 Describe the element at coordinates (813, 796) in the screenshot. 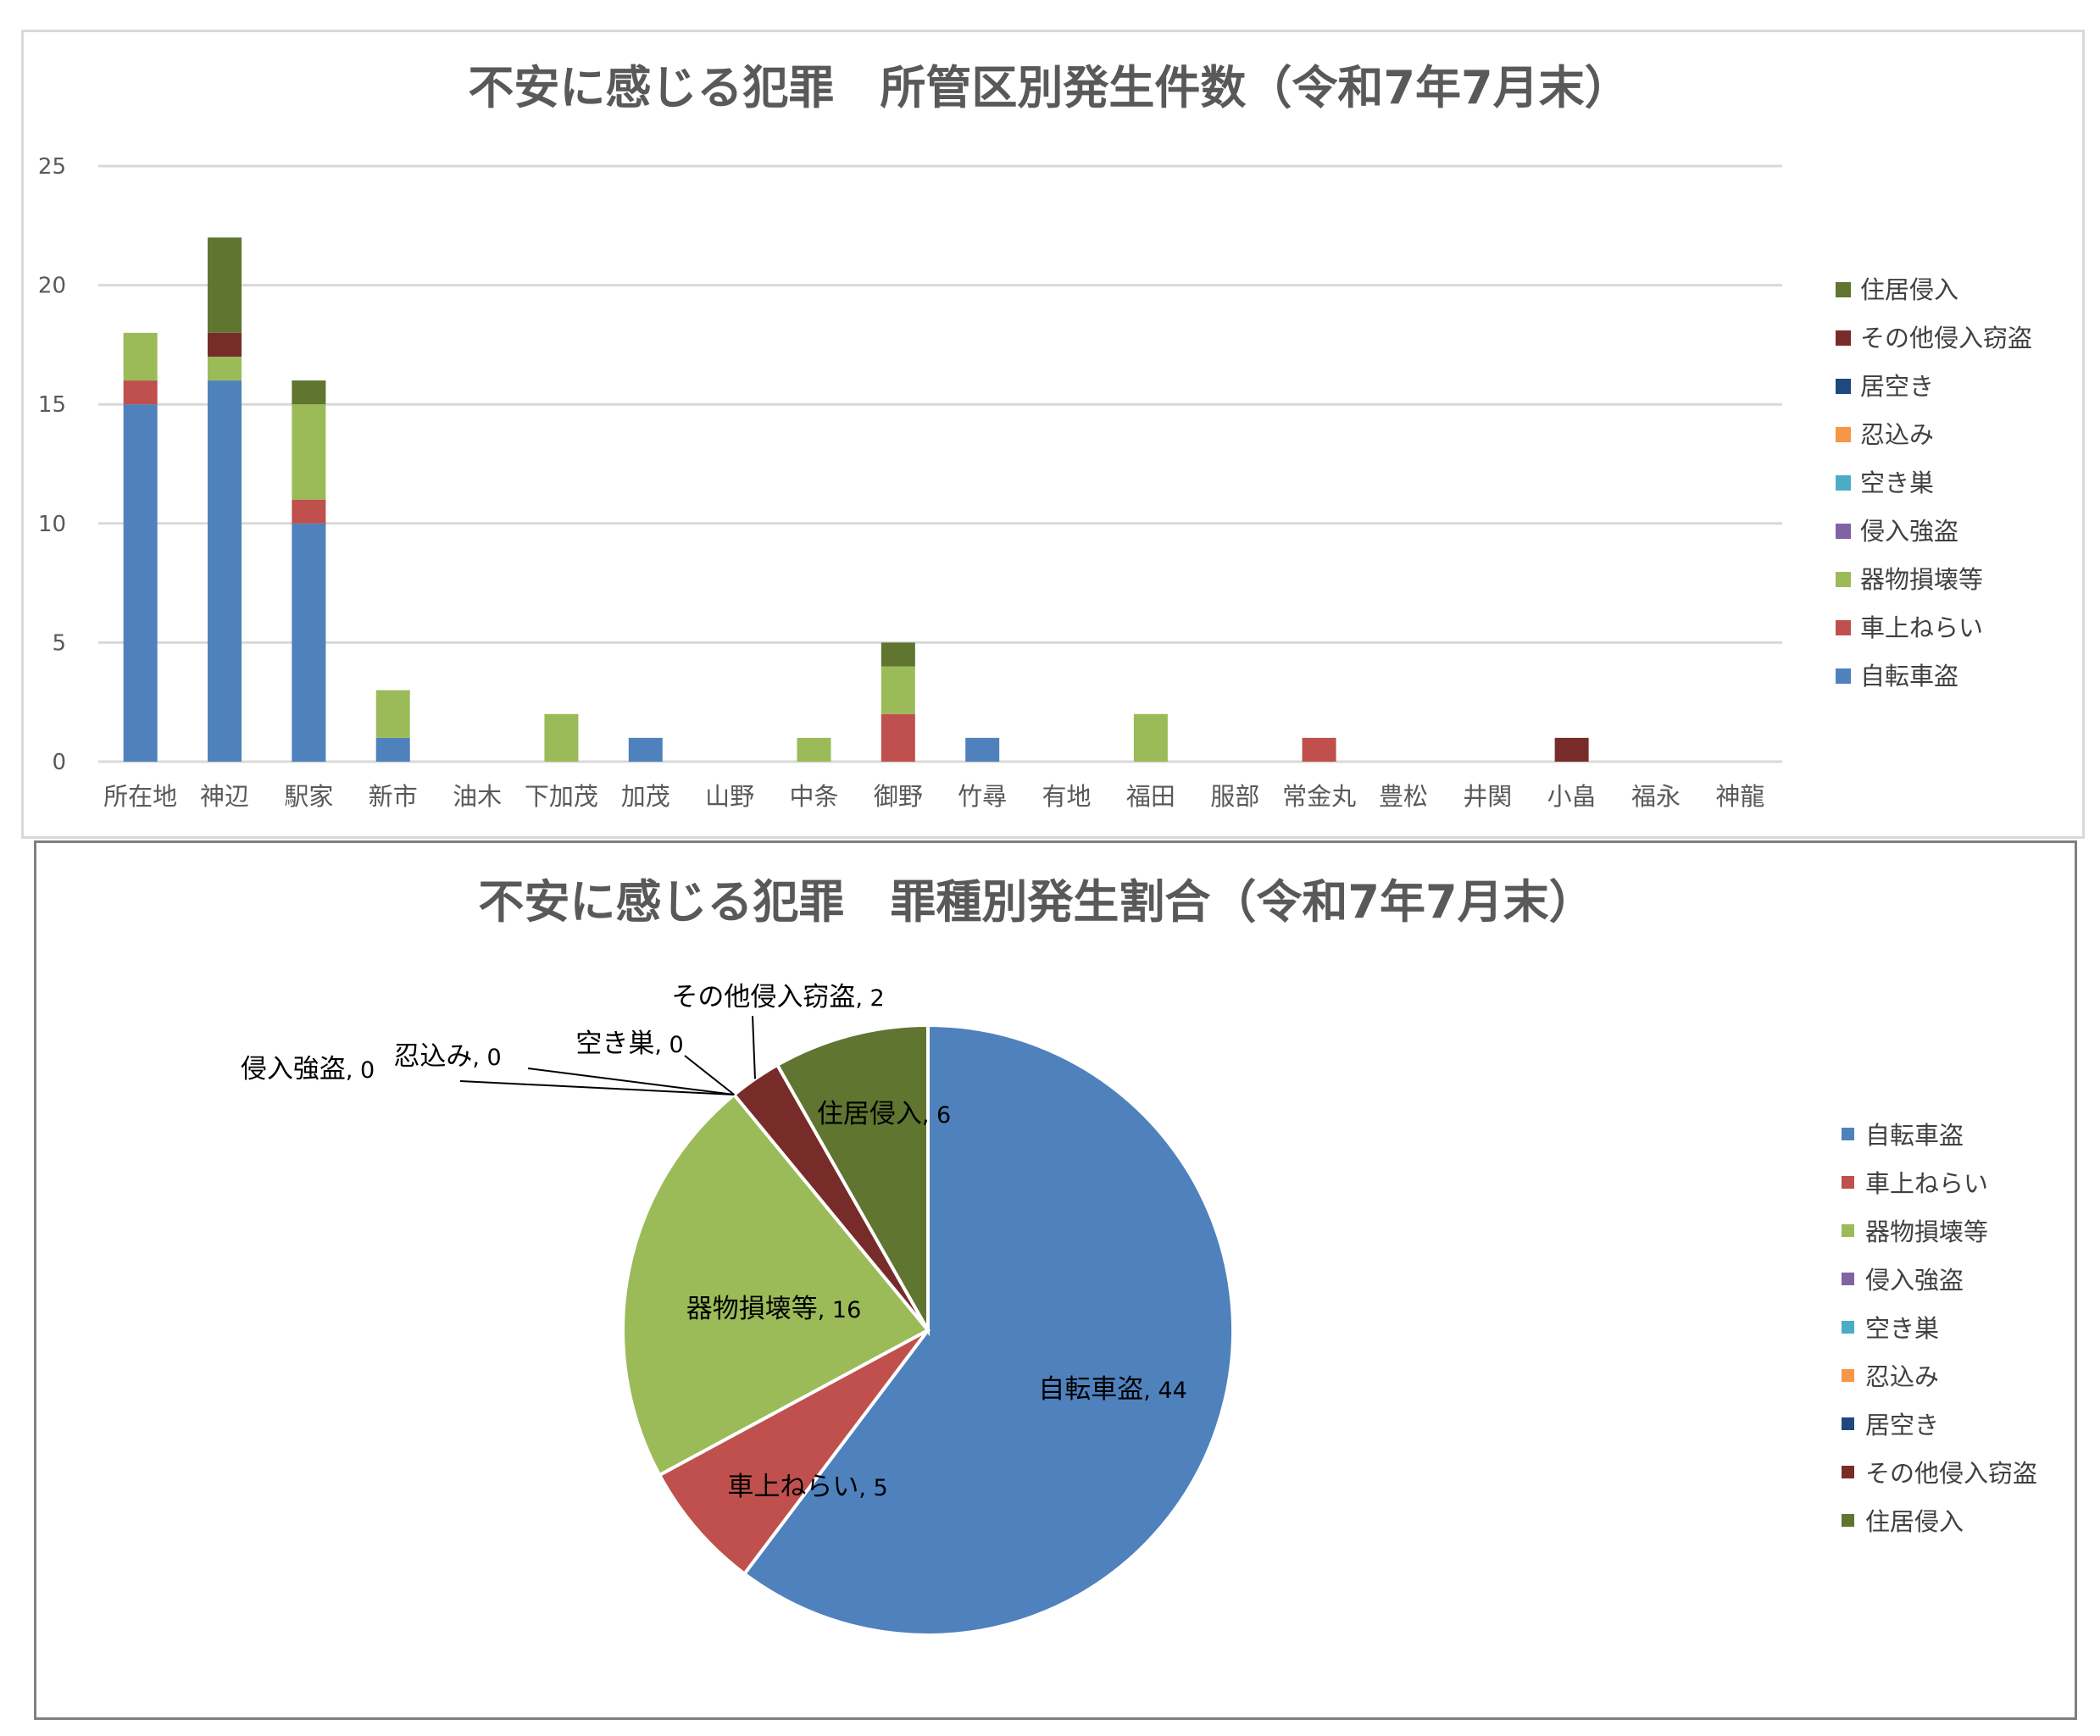

I see `x-tick-label: 中条` at that location.